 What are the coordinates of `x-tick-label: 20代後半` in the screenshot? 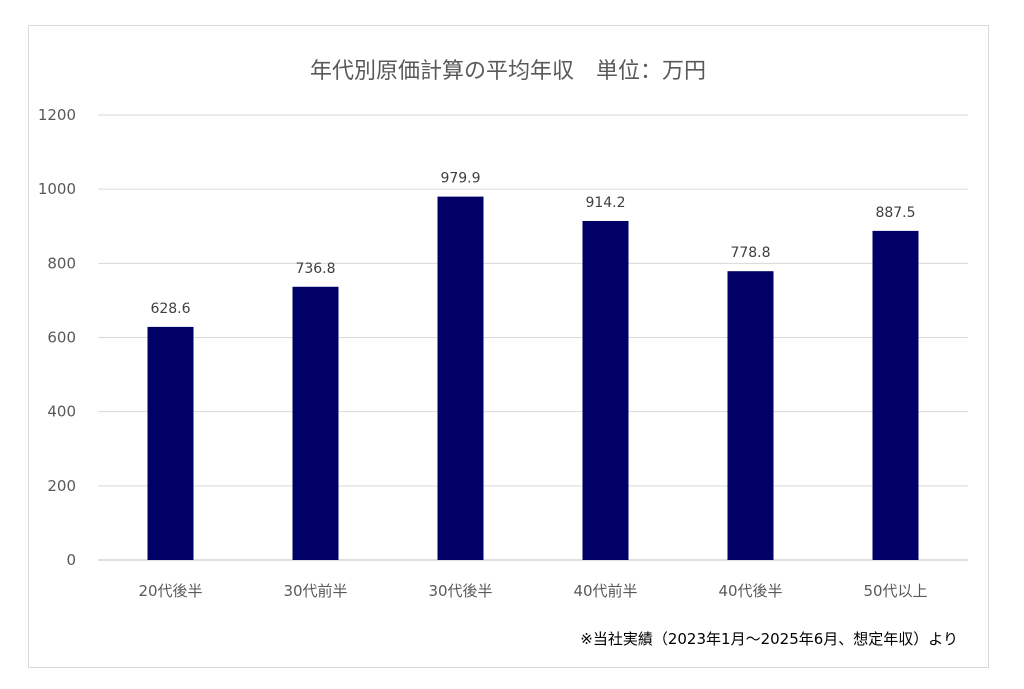 It's located at (170, 591).